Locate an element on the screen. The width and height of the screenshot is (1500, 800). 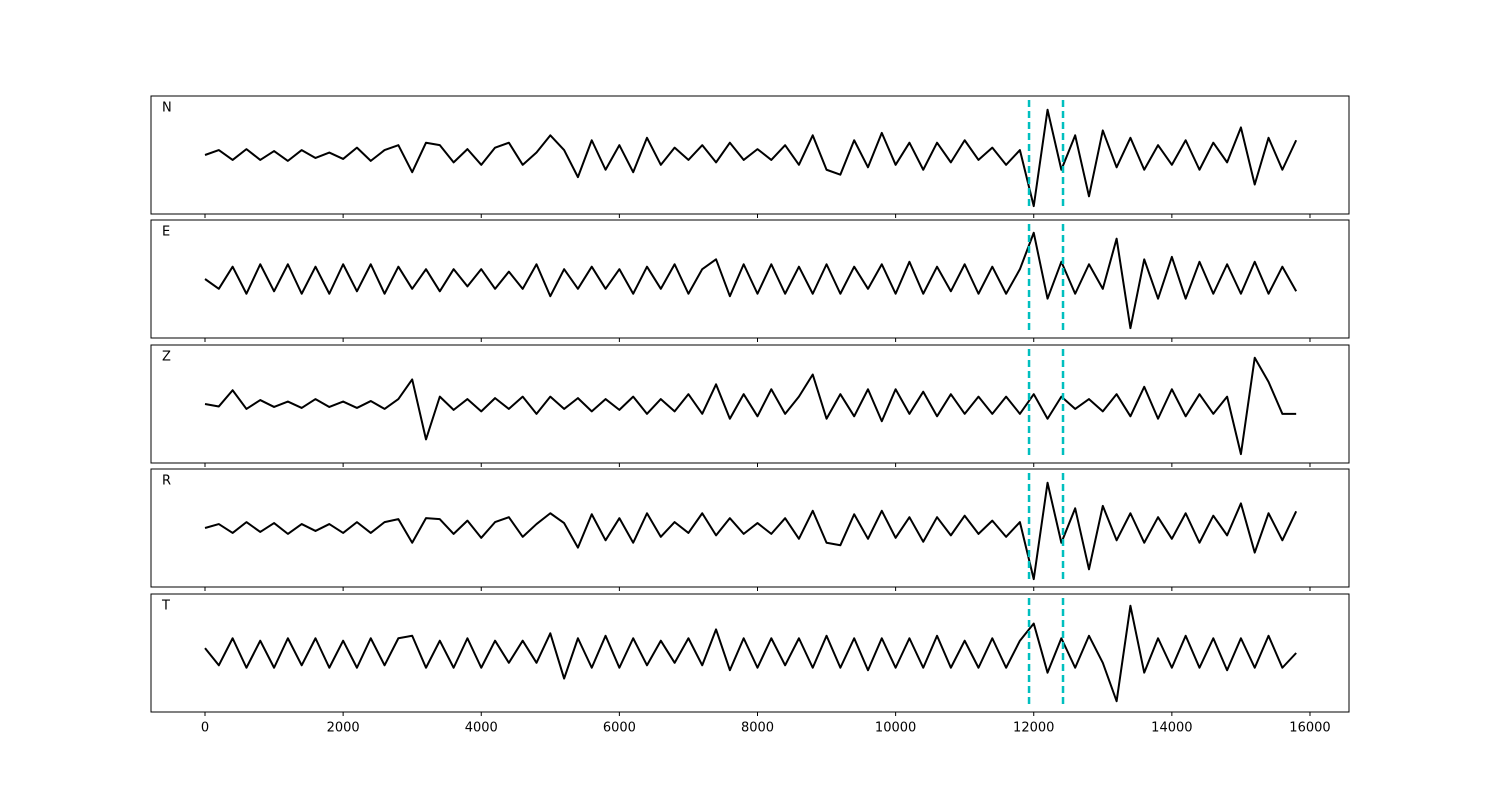
x-tick-label: 2000 is located at coordinates (343, 728).